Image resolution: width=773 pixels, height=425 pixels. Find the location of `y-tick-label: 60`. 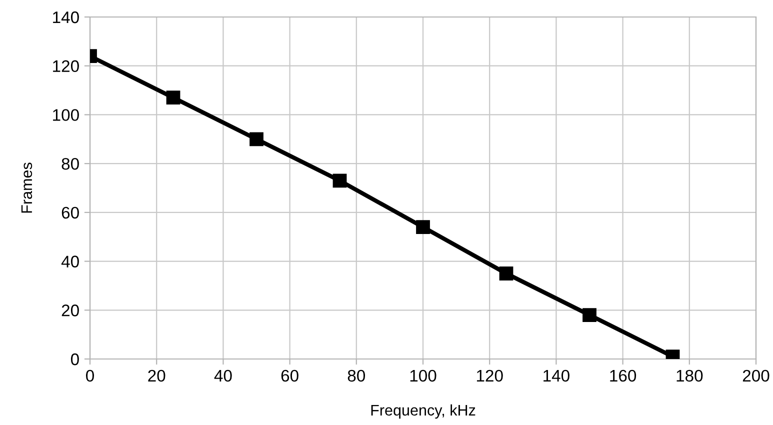

y-tick-label: 60 is located at coordinates (70, 212).